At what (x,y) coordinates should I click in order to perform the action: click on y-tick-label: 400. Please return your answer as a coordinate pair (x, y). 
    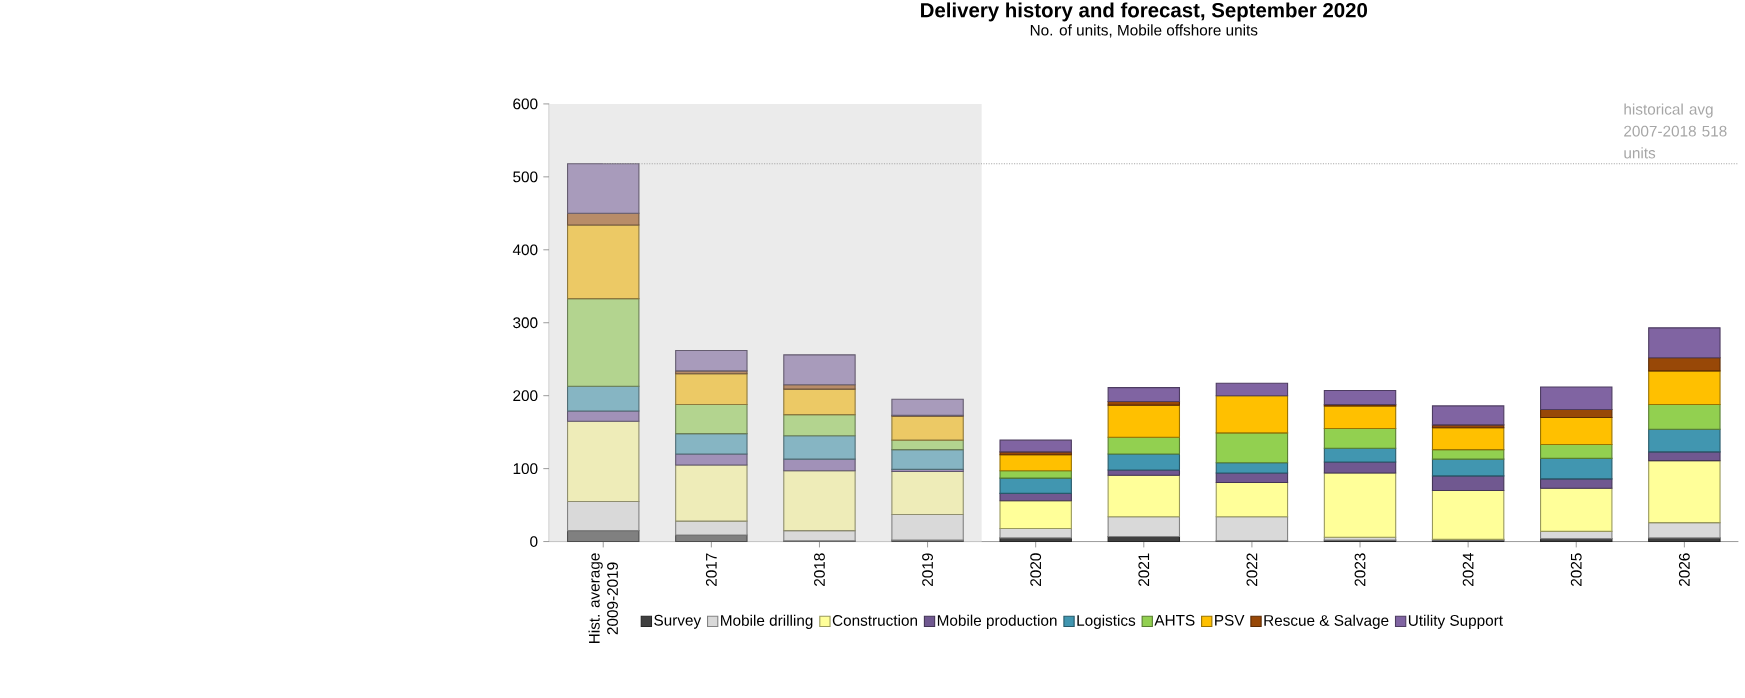
    Looking at the image, I should click on (525, 250).